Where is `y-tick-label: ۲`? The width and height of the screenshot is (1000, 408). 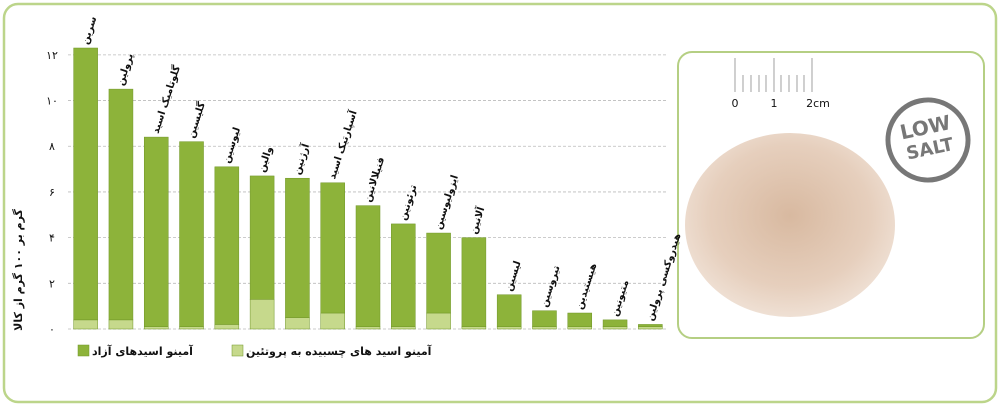
y-tick-label: ۲ is located at coordinates (52, 283).